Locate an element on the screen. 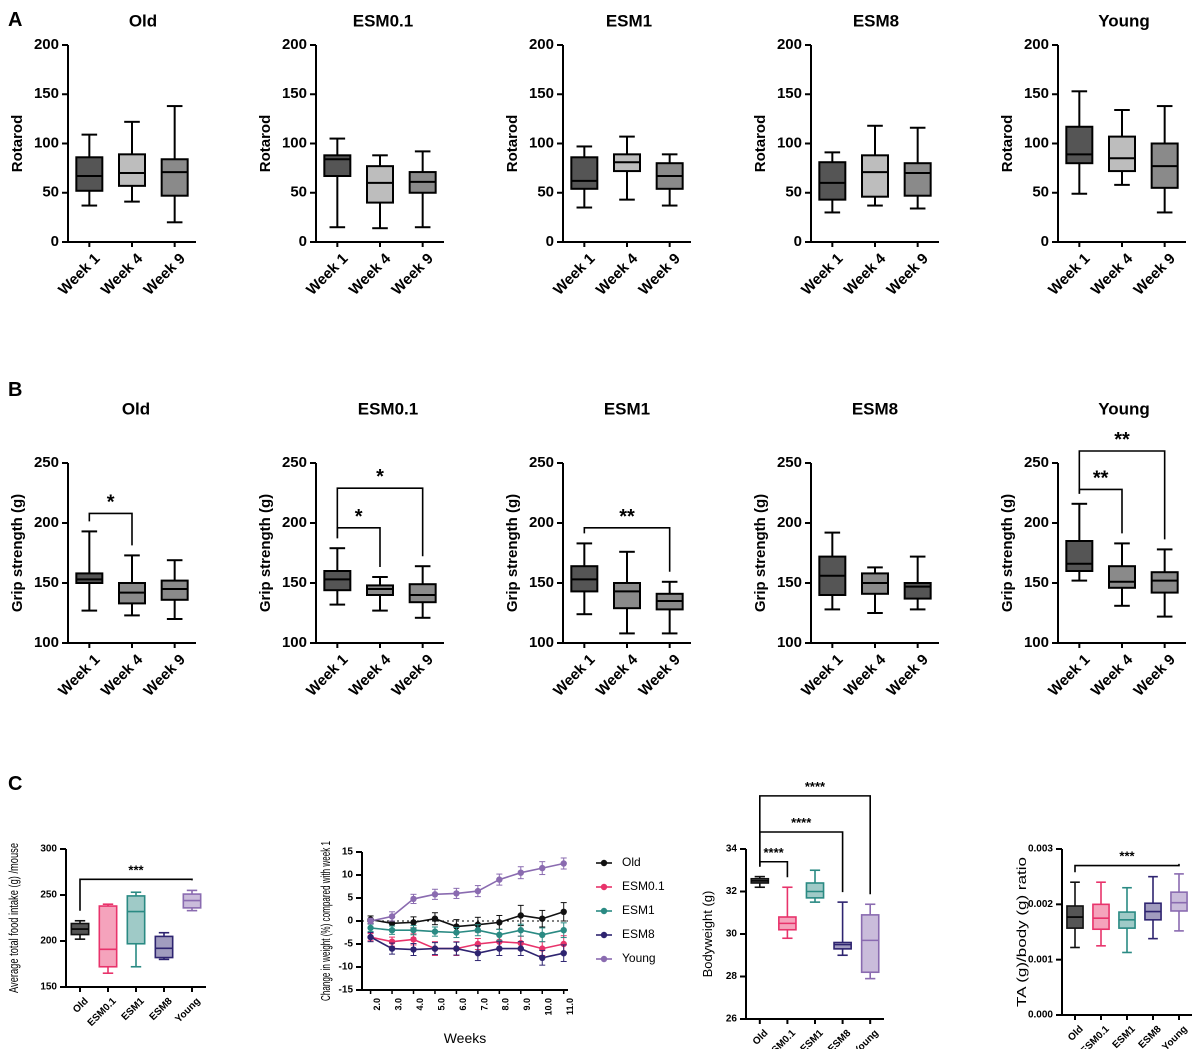  y-axis-label: Average total food intake (g) /mouse is located at coordinates (13, 918).